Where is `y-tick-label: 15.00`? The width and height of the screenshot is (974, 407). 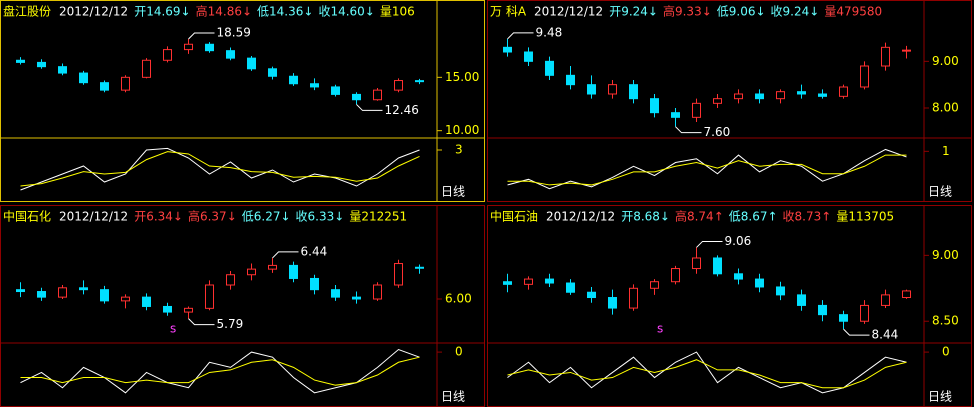
y-tick-label: 15.00 is located at coordinates (462, 77).